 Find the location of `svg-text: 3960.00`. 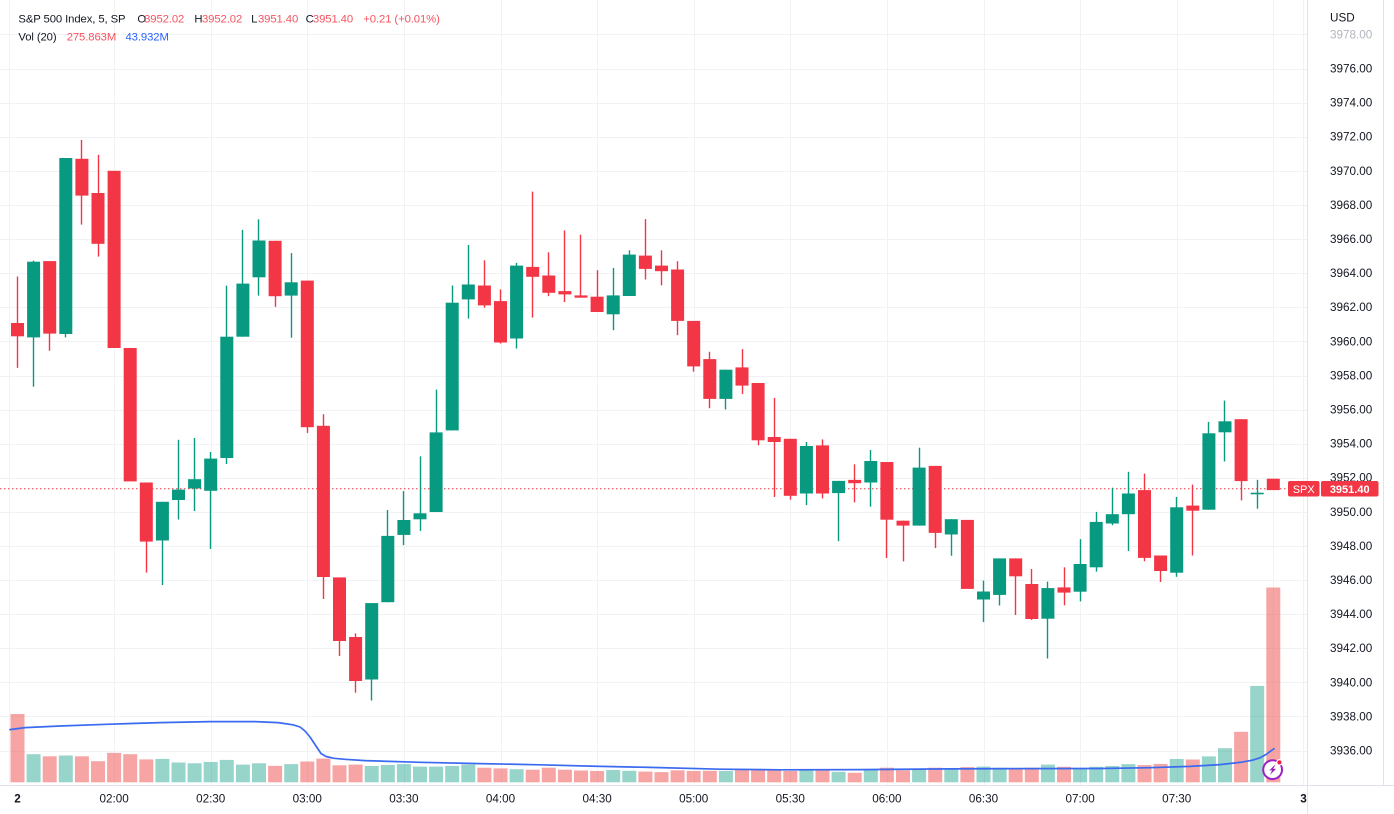

svg-text: 3960.00 is located at coordinates (1351, 341).